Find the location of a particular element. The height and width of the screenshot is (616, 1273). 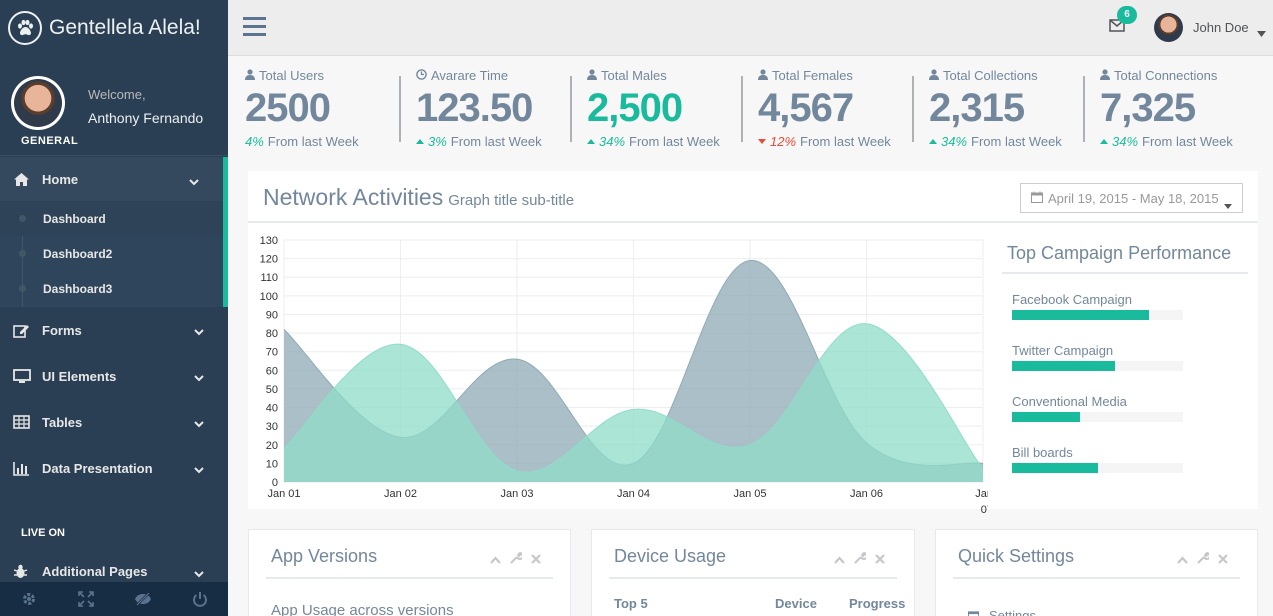

date-range-picker: April 19, 2015 - May 18, 2015 is located at coordinates (1131, 198).